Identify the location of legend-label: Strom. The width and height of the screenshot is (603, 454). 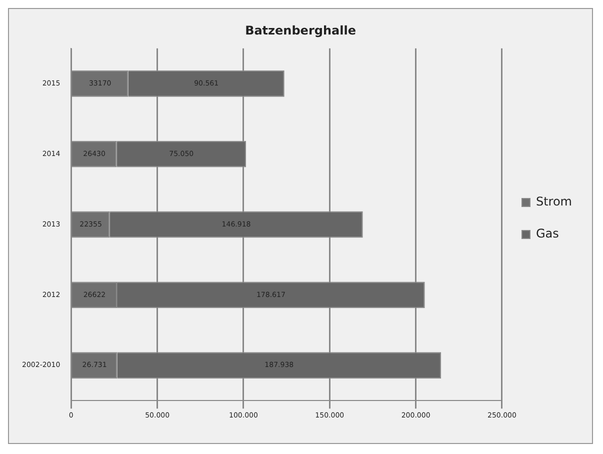
(554, 201).